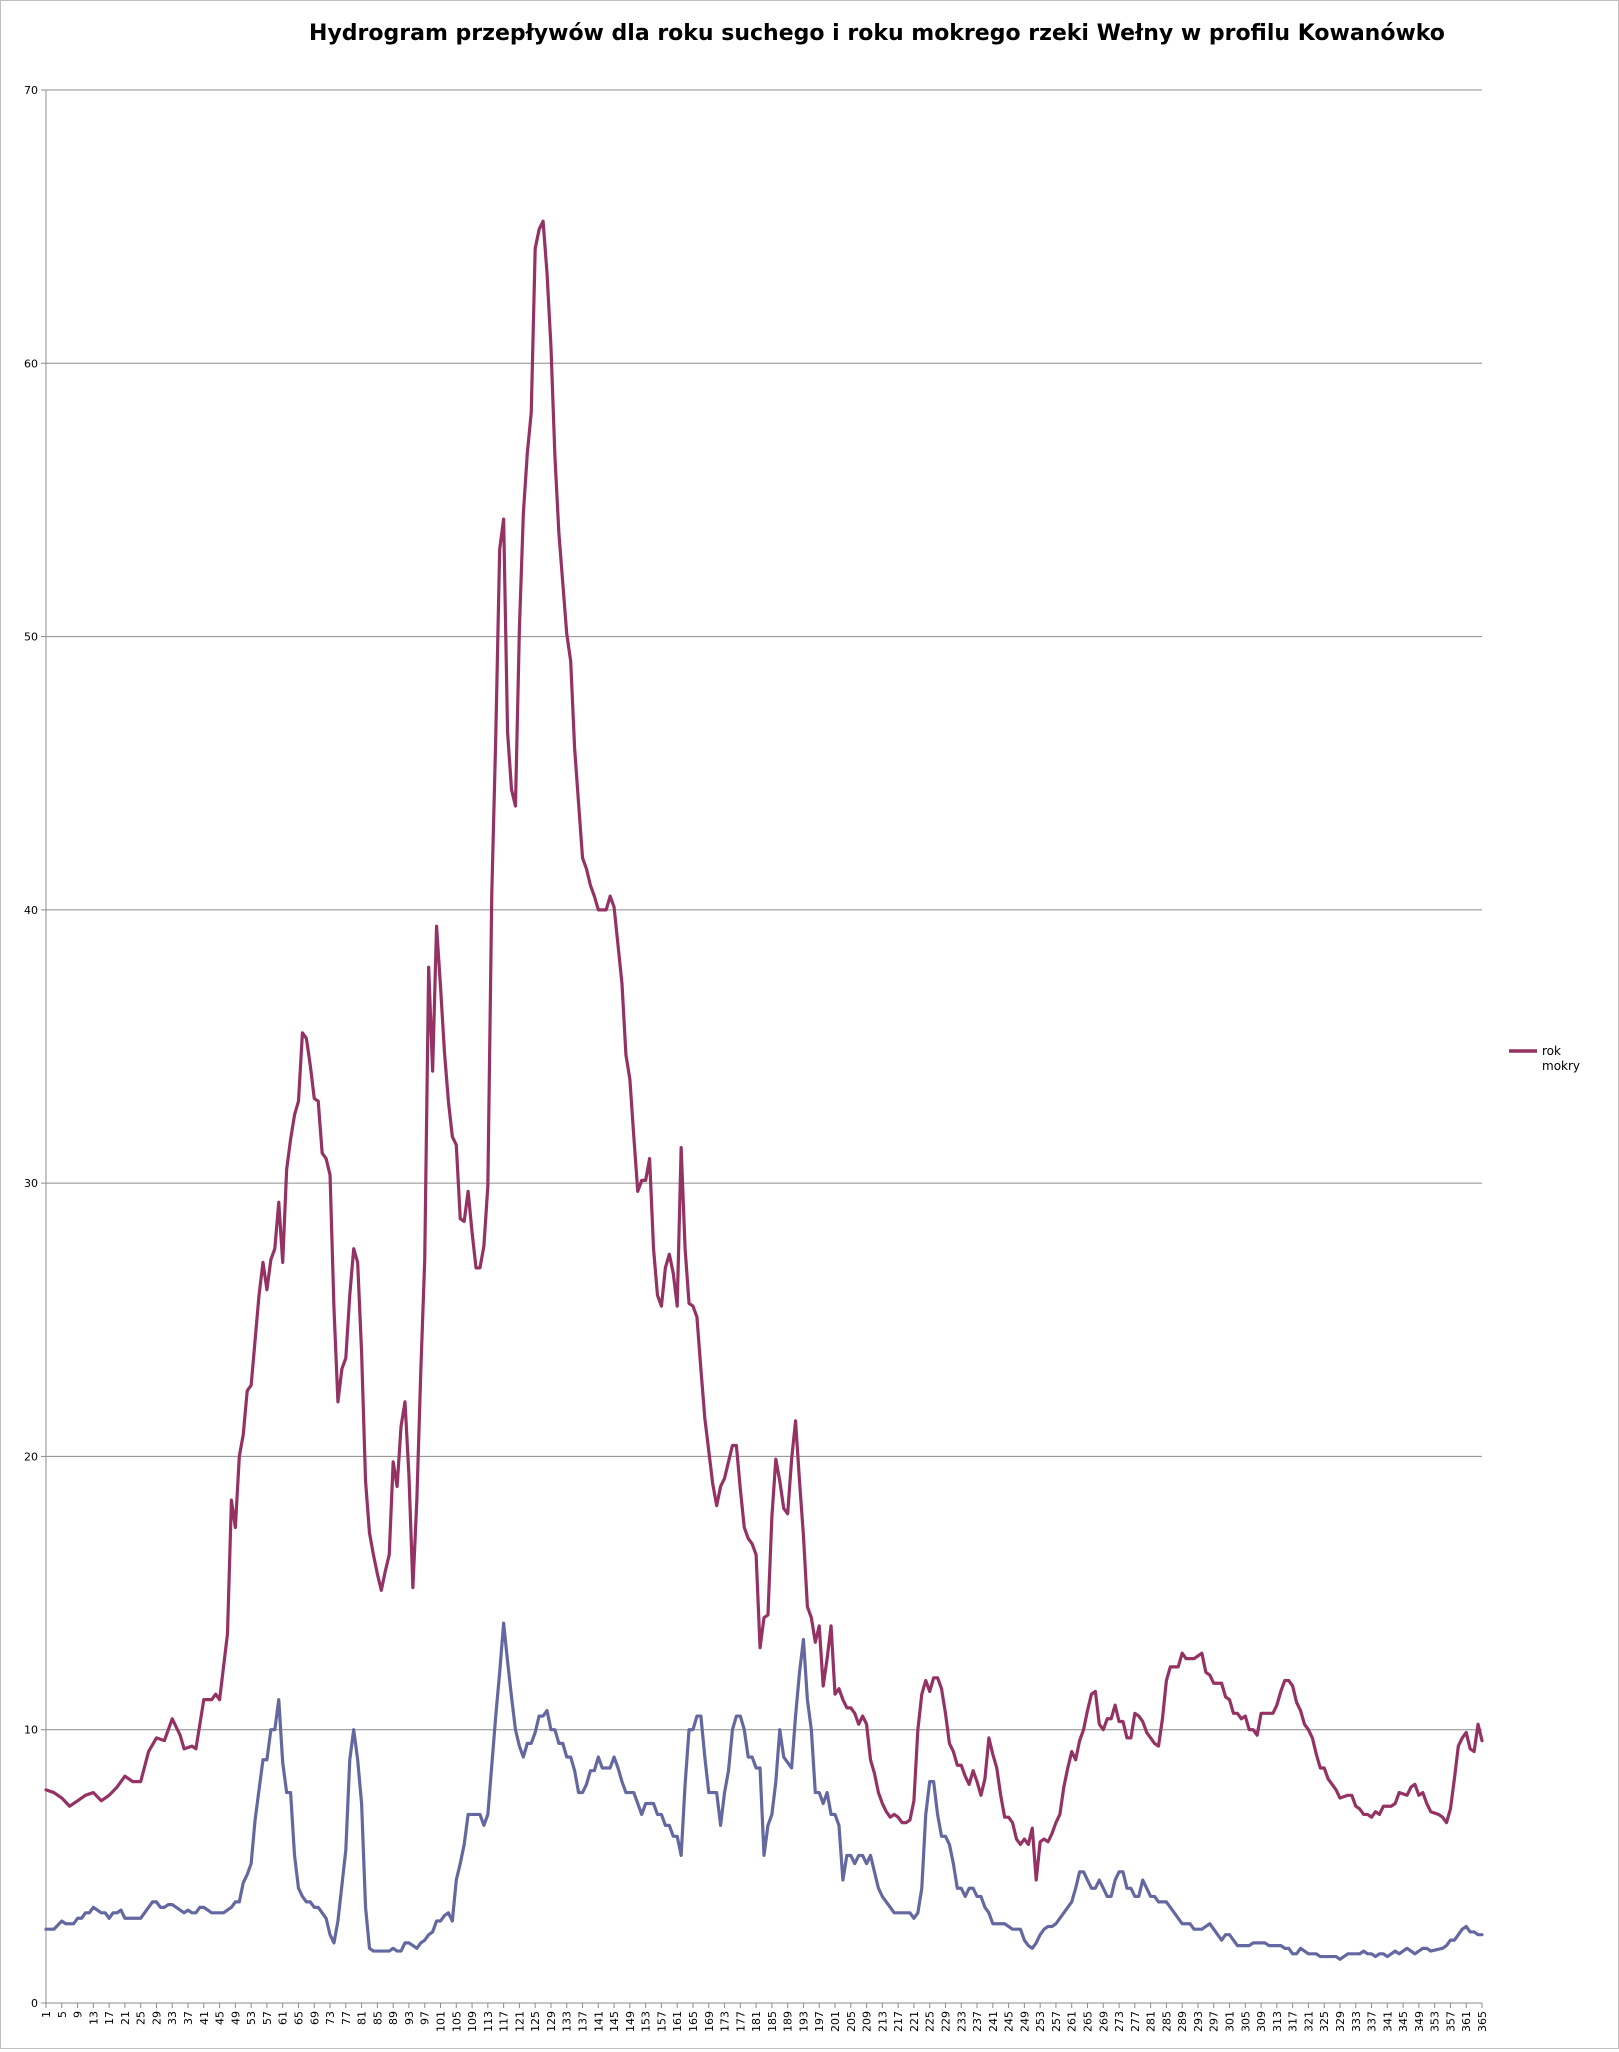 This screenshot has width=1619, height=2052. I want to click on x-tick-label: 133, so click(567, 2021).